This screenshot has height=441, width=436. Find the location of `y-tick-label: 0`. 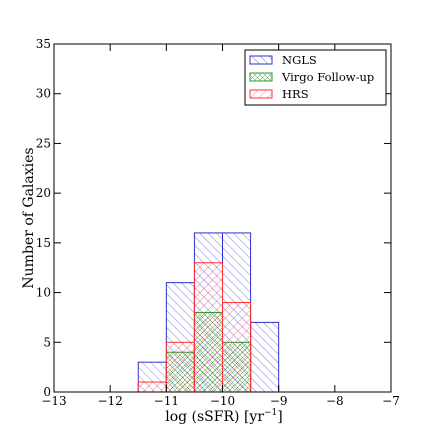

y-tick-label: 0 is located at coordinates (47, 392).